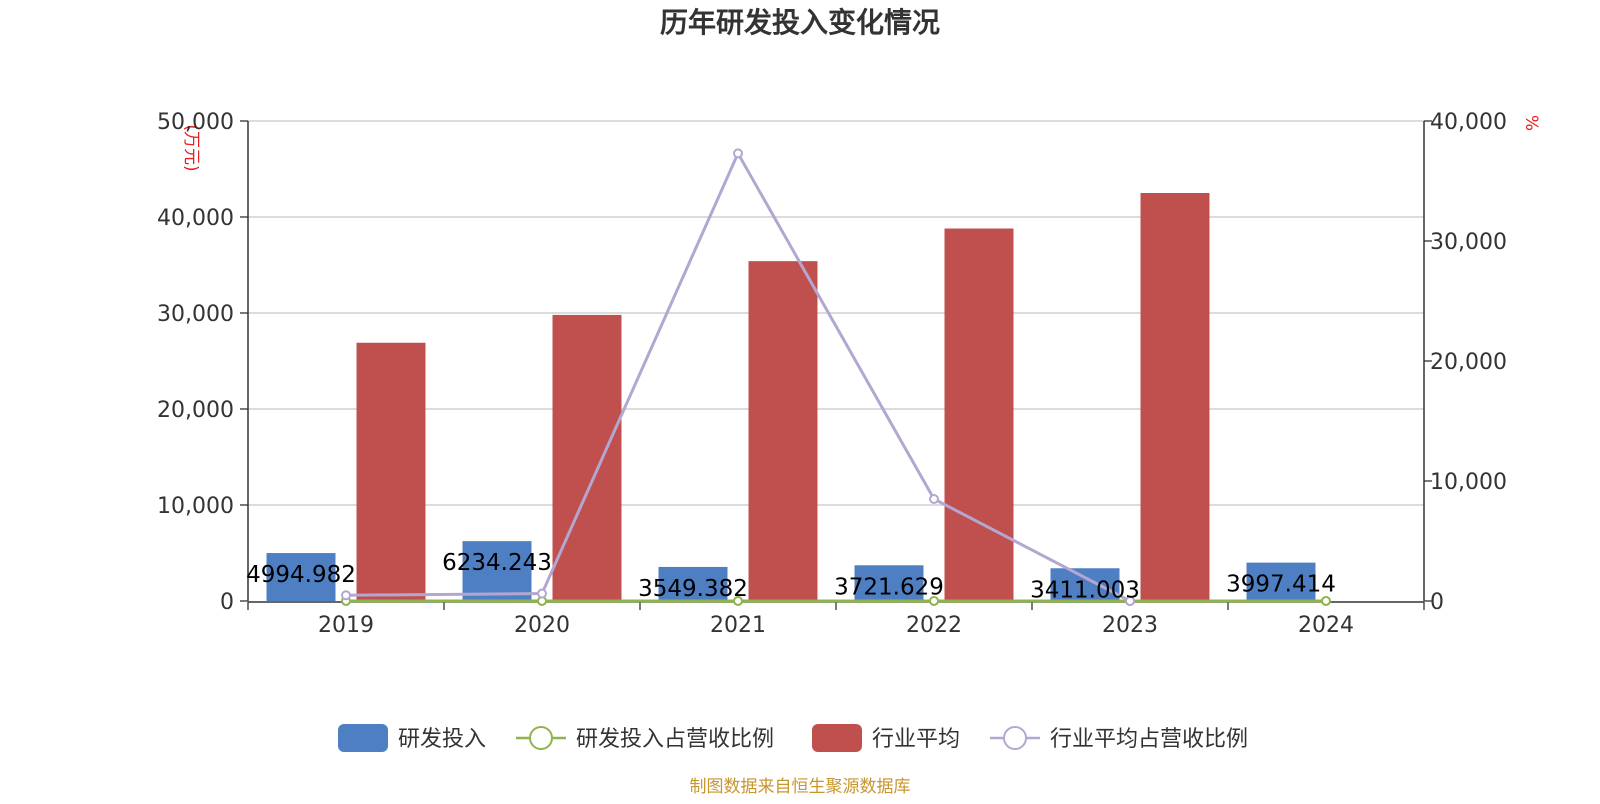  Describe the element at coordinates (195, 122) in the screenshot. I see `left-axis-tick-label: 50,000` at that location.